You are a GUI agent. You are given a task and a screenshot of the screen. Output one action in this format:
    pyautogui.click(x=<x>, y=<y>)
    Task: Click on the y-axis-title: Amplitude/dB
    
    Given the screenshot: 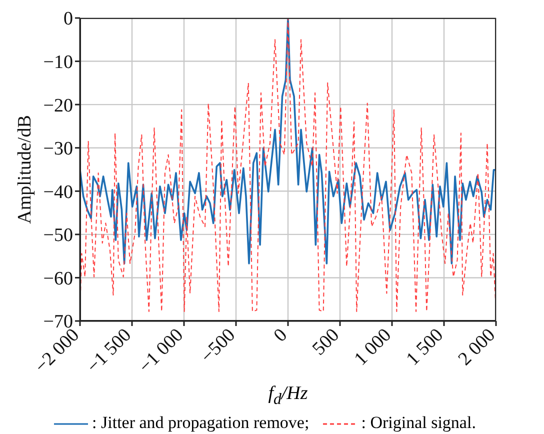 What is the action you would take?
    pyautogui.click(x=25, y=169)
    